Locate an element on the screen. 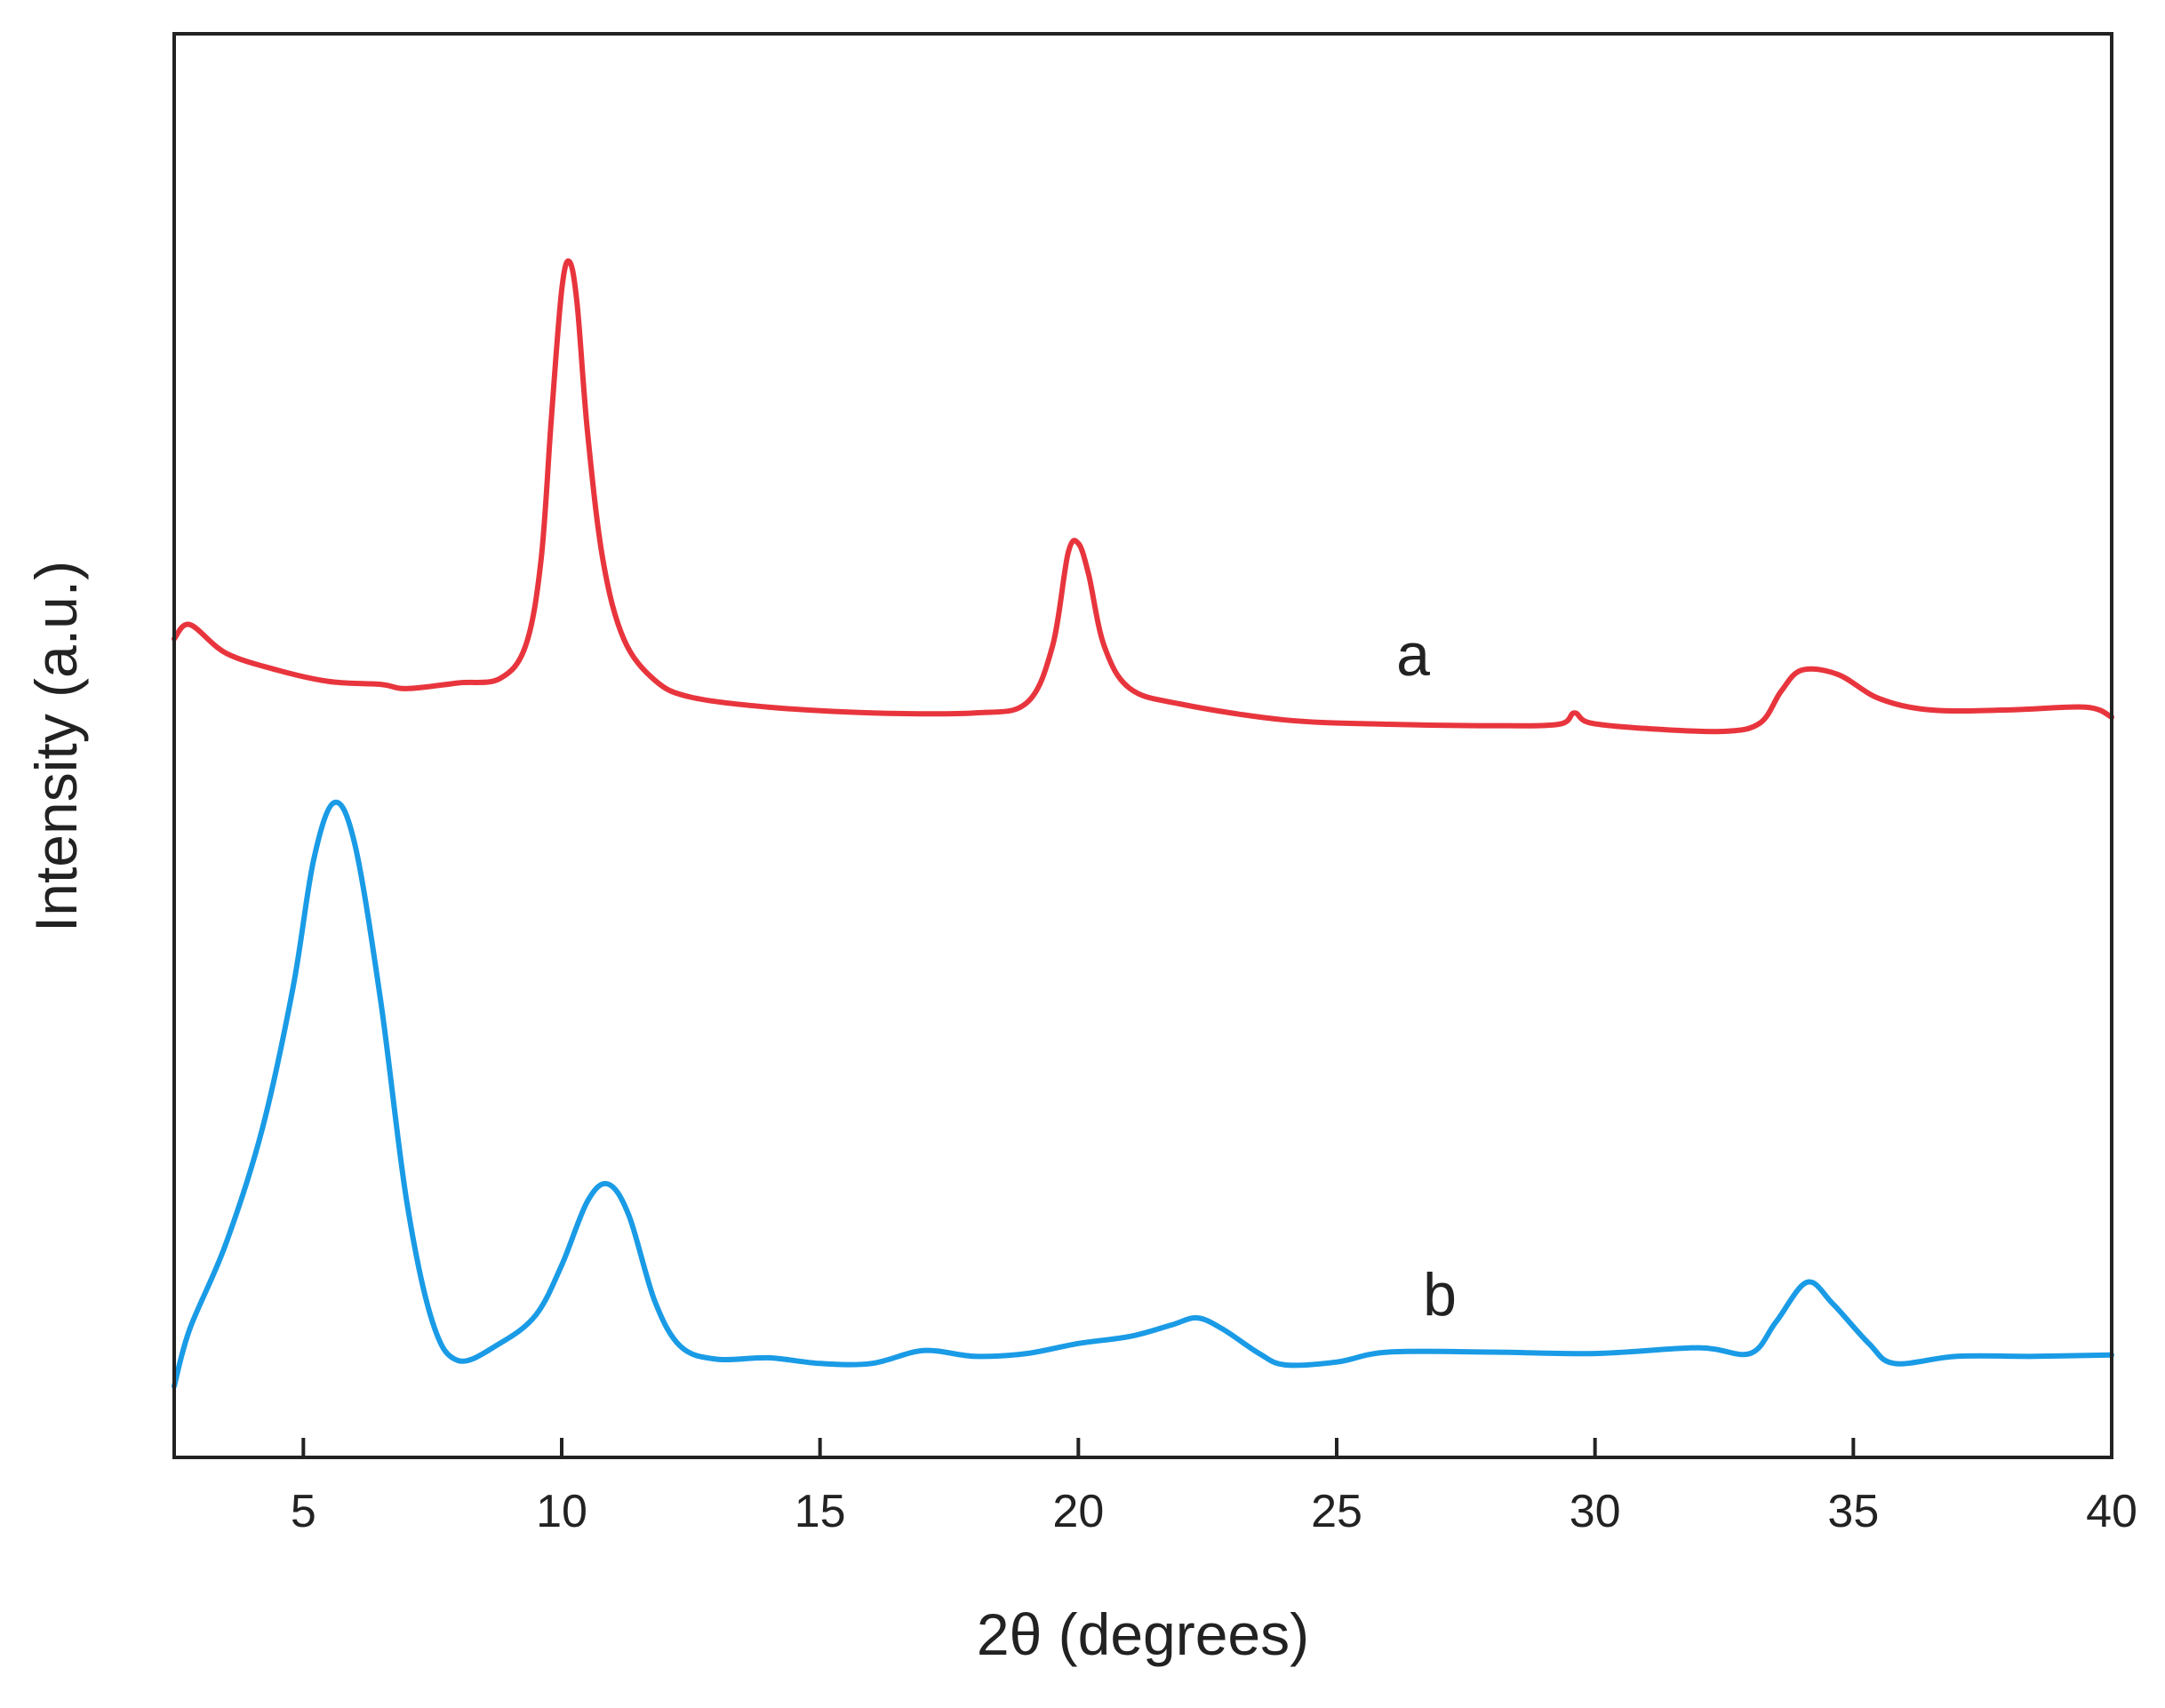 Image resolution: width=2165 pixels, height=1708 pixels. x-tick-label: 25 is located at coordinates (1336, 1511).